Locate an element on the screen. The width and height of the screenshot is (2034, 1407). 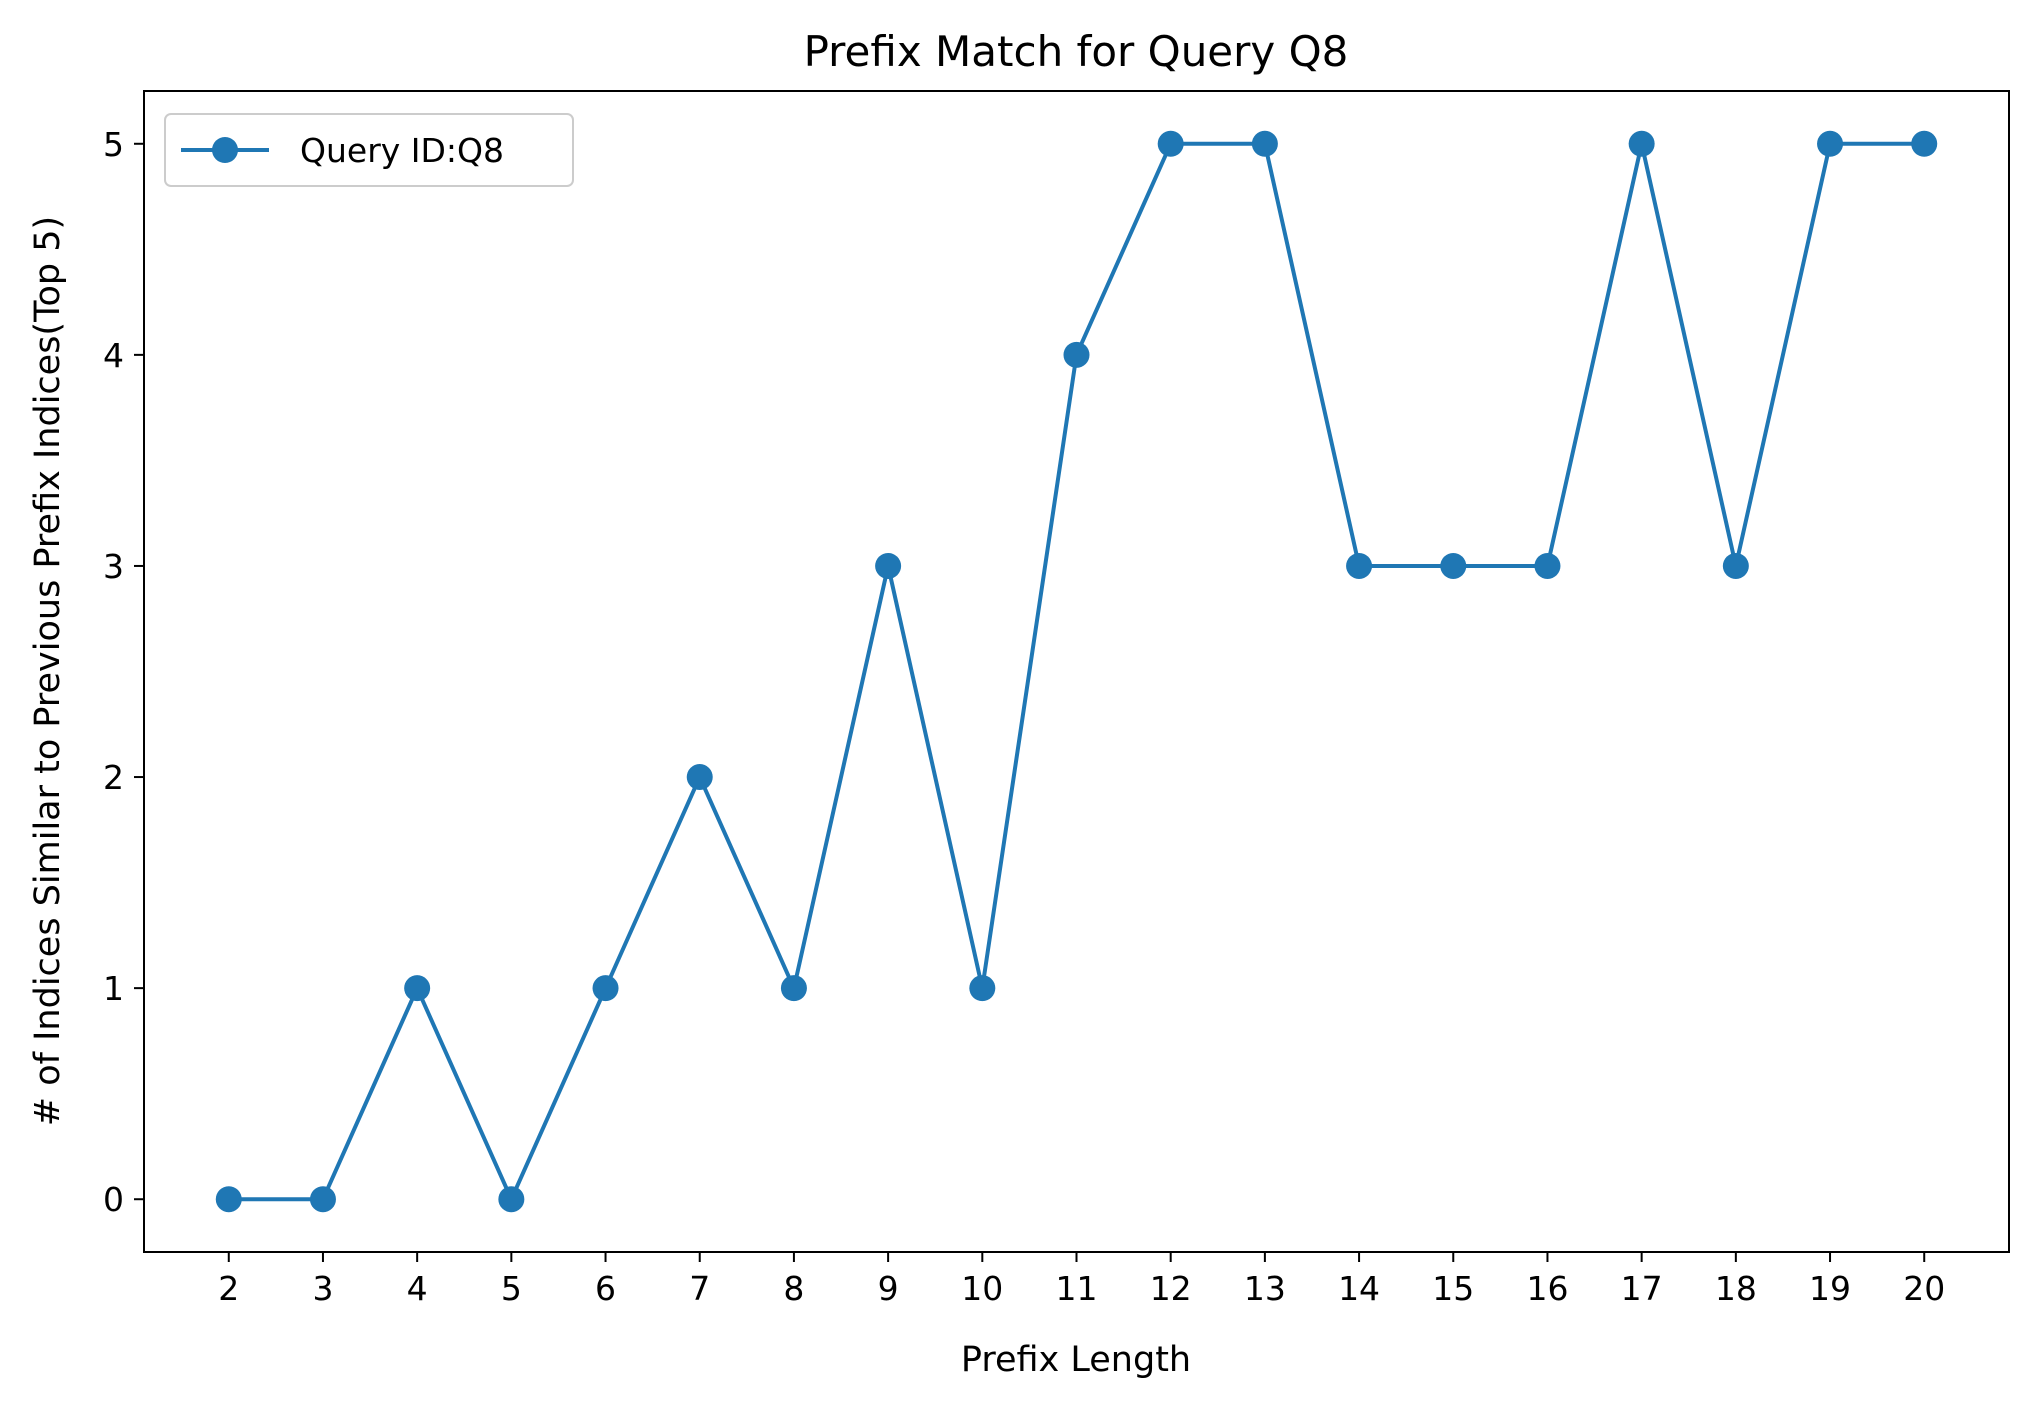
y-tick-label: 2 is located at coordinates (113, 777).